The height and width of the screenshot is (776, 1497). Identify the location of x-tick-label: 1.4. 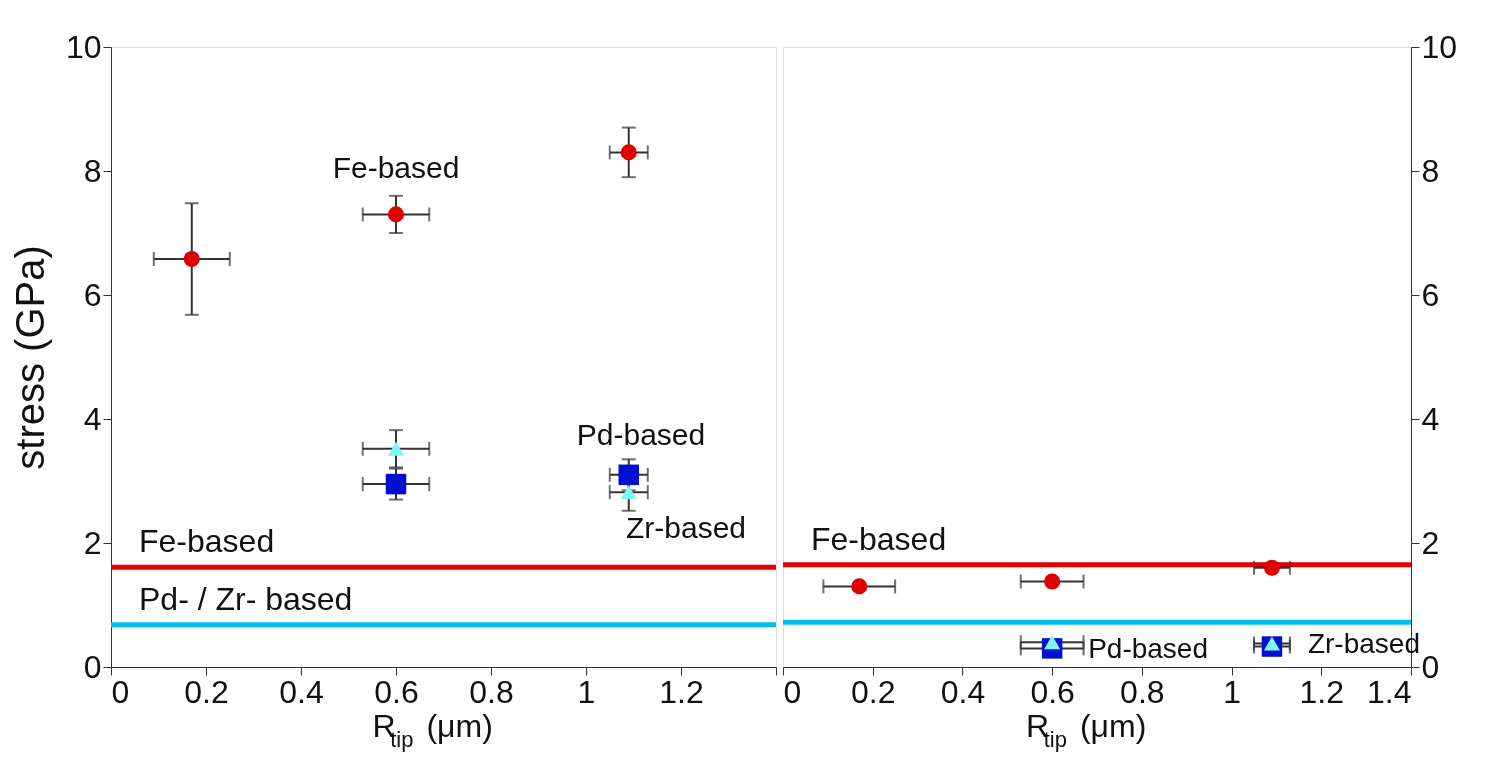
(1389, 691).